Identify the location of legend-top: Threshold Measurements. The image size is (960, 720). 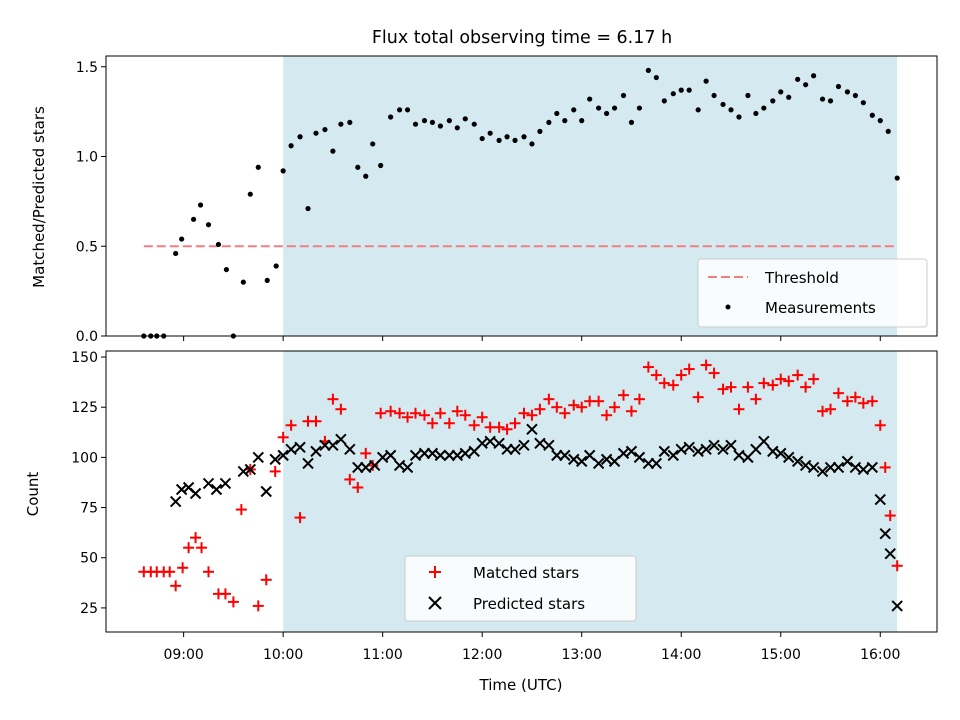
(812, 293).